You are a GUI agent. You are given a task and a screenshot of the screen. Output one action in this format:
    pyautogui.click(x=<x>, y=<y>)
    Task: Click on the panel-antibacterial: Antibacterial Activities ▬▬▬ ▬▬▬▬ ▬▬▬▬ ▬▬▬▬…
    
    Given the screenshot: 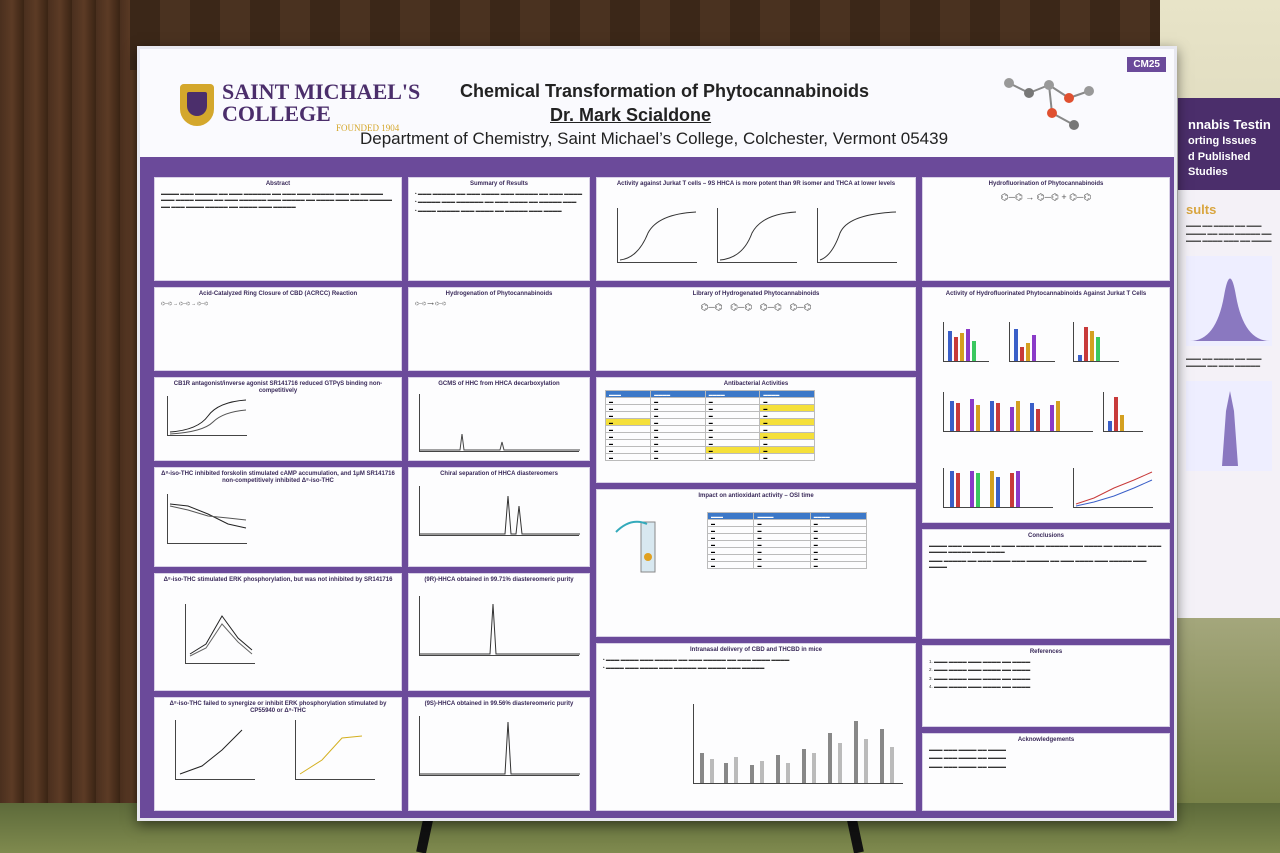 What is the action you would take?
    pyautogui.click(x=756, y=430)
    